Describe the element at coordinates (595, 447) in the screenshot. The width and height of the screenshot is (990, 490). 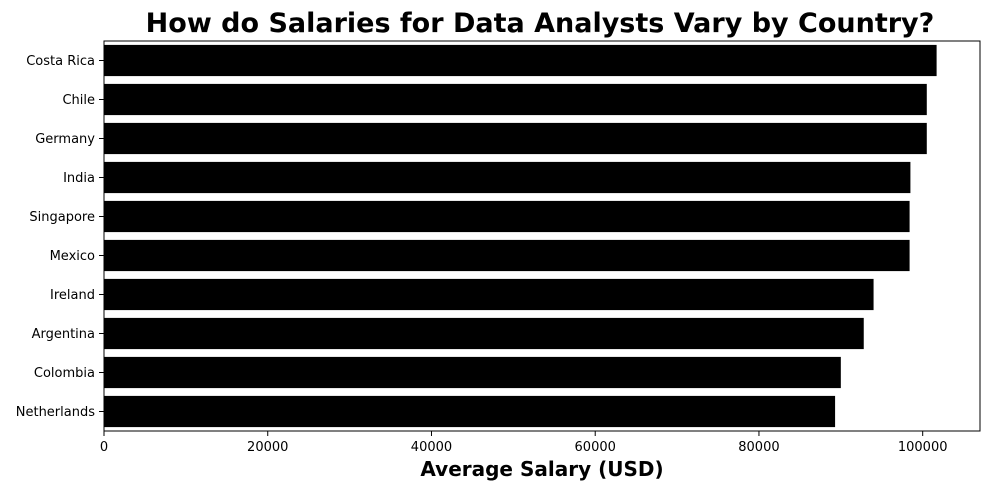
I see `x-tick-label: 60000` at that location.